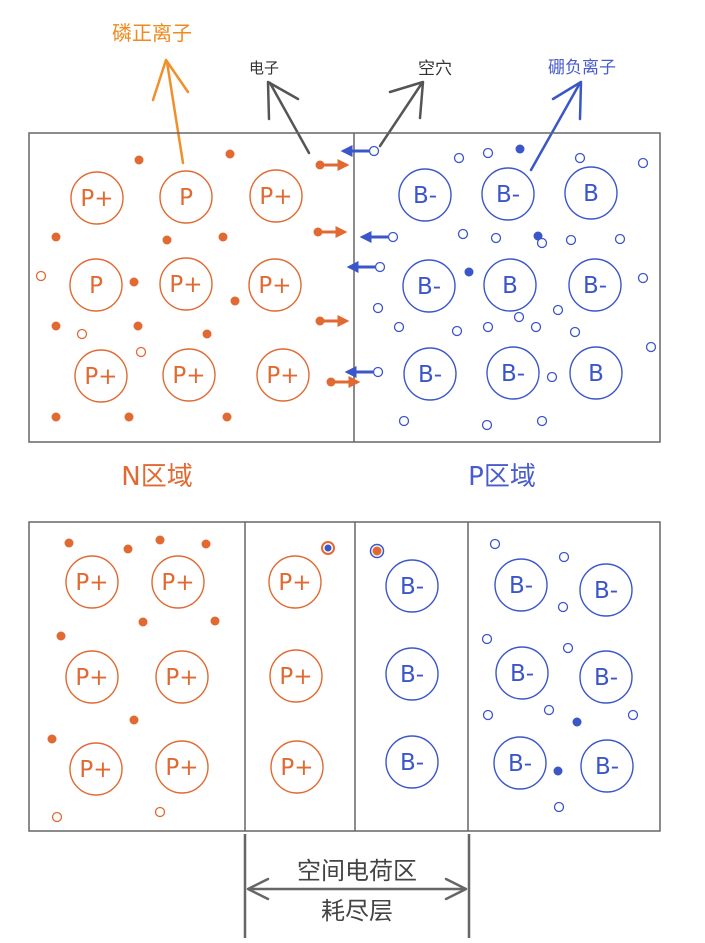  What do you see at coordinates (435, 69) in the screenshot?
I see `hole-label: 空穴` at bounding box center [435, 69].